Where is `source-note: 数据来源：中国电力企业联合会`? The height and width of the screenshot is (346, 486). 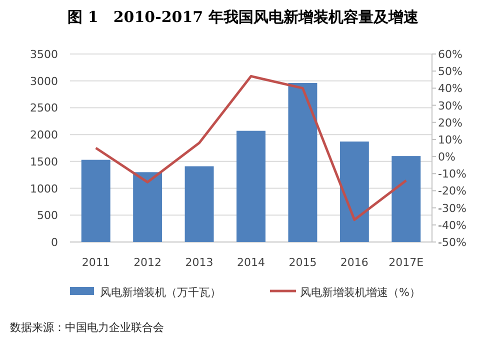 source-note: 数据来源：中国电力企业联合会 is located at coordinates (87, 327).